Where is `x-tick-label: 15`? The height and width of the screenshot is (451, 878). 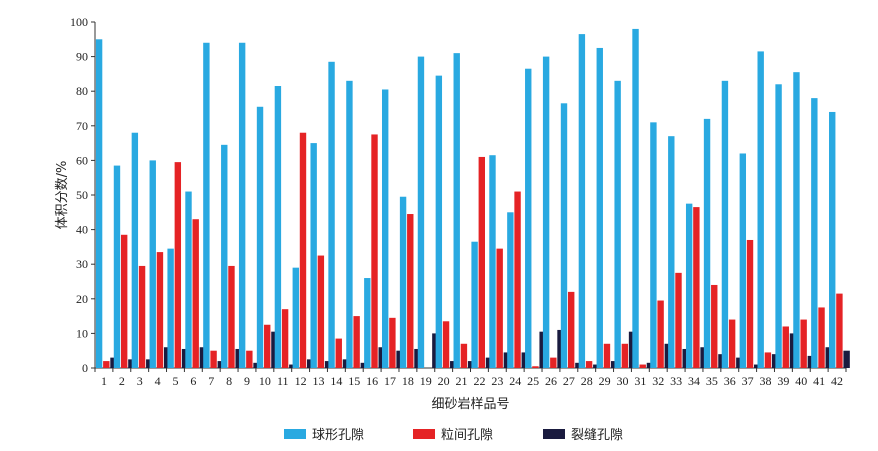
x-tick-label: 15 is located at coordinates (354, 381).